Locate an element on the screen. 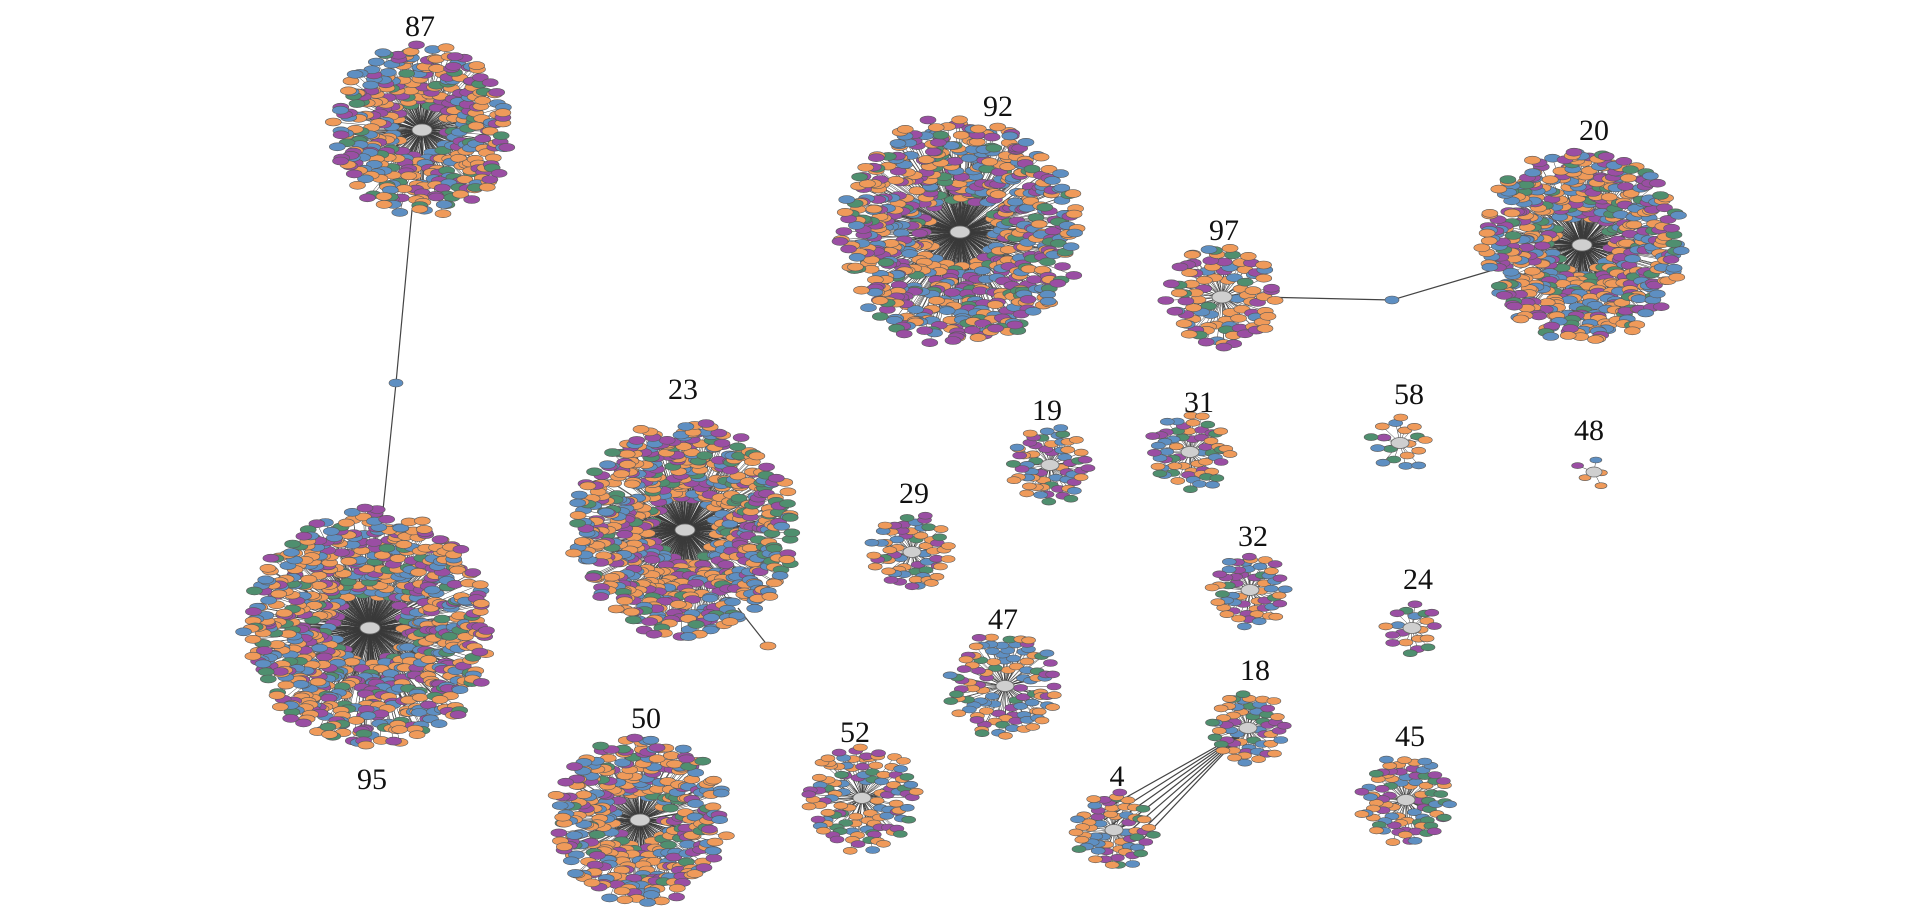 The image size is (1920, 922). cluster-87-hub-node is located at coordinates (422, 130).